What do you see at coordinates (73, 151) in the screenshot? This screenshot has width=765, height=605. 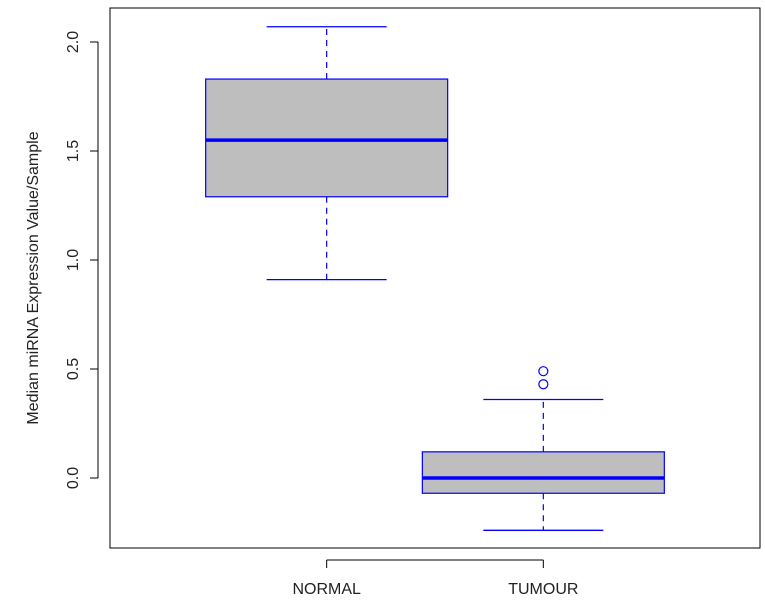 I see `y-tick-label: 1.5` at bounding box center [73, 151].